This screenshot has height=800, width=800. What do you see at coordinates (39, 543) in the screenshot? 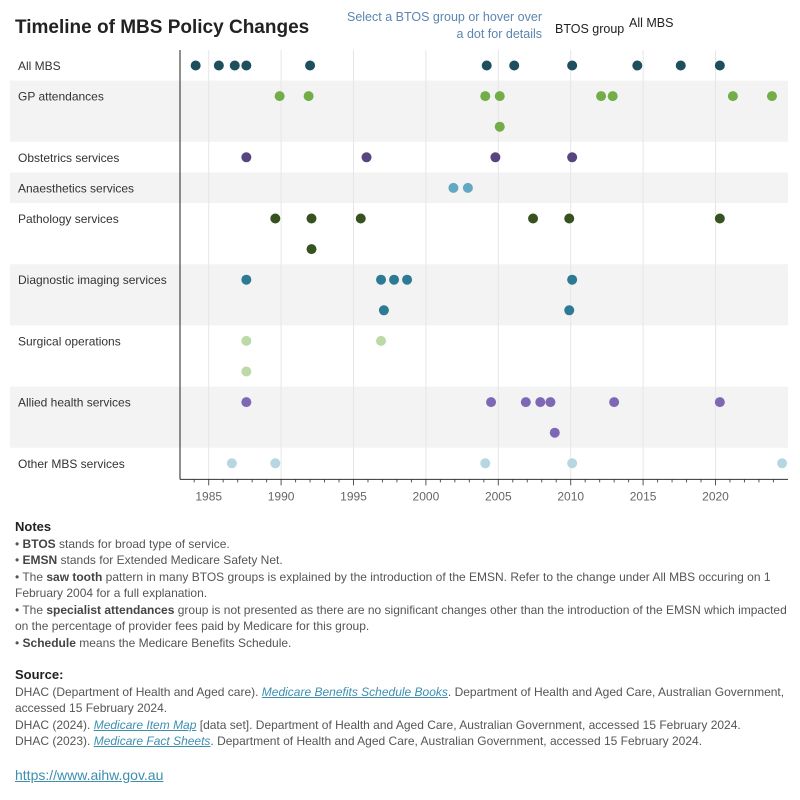
I see `note-term: BTOS` at bounding box center [39, 543].